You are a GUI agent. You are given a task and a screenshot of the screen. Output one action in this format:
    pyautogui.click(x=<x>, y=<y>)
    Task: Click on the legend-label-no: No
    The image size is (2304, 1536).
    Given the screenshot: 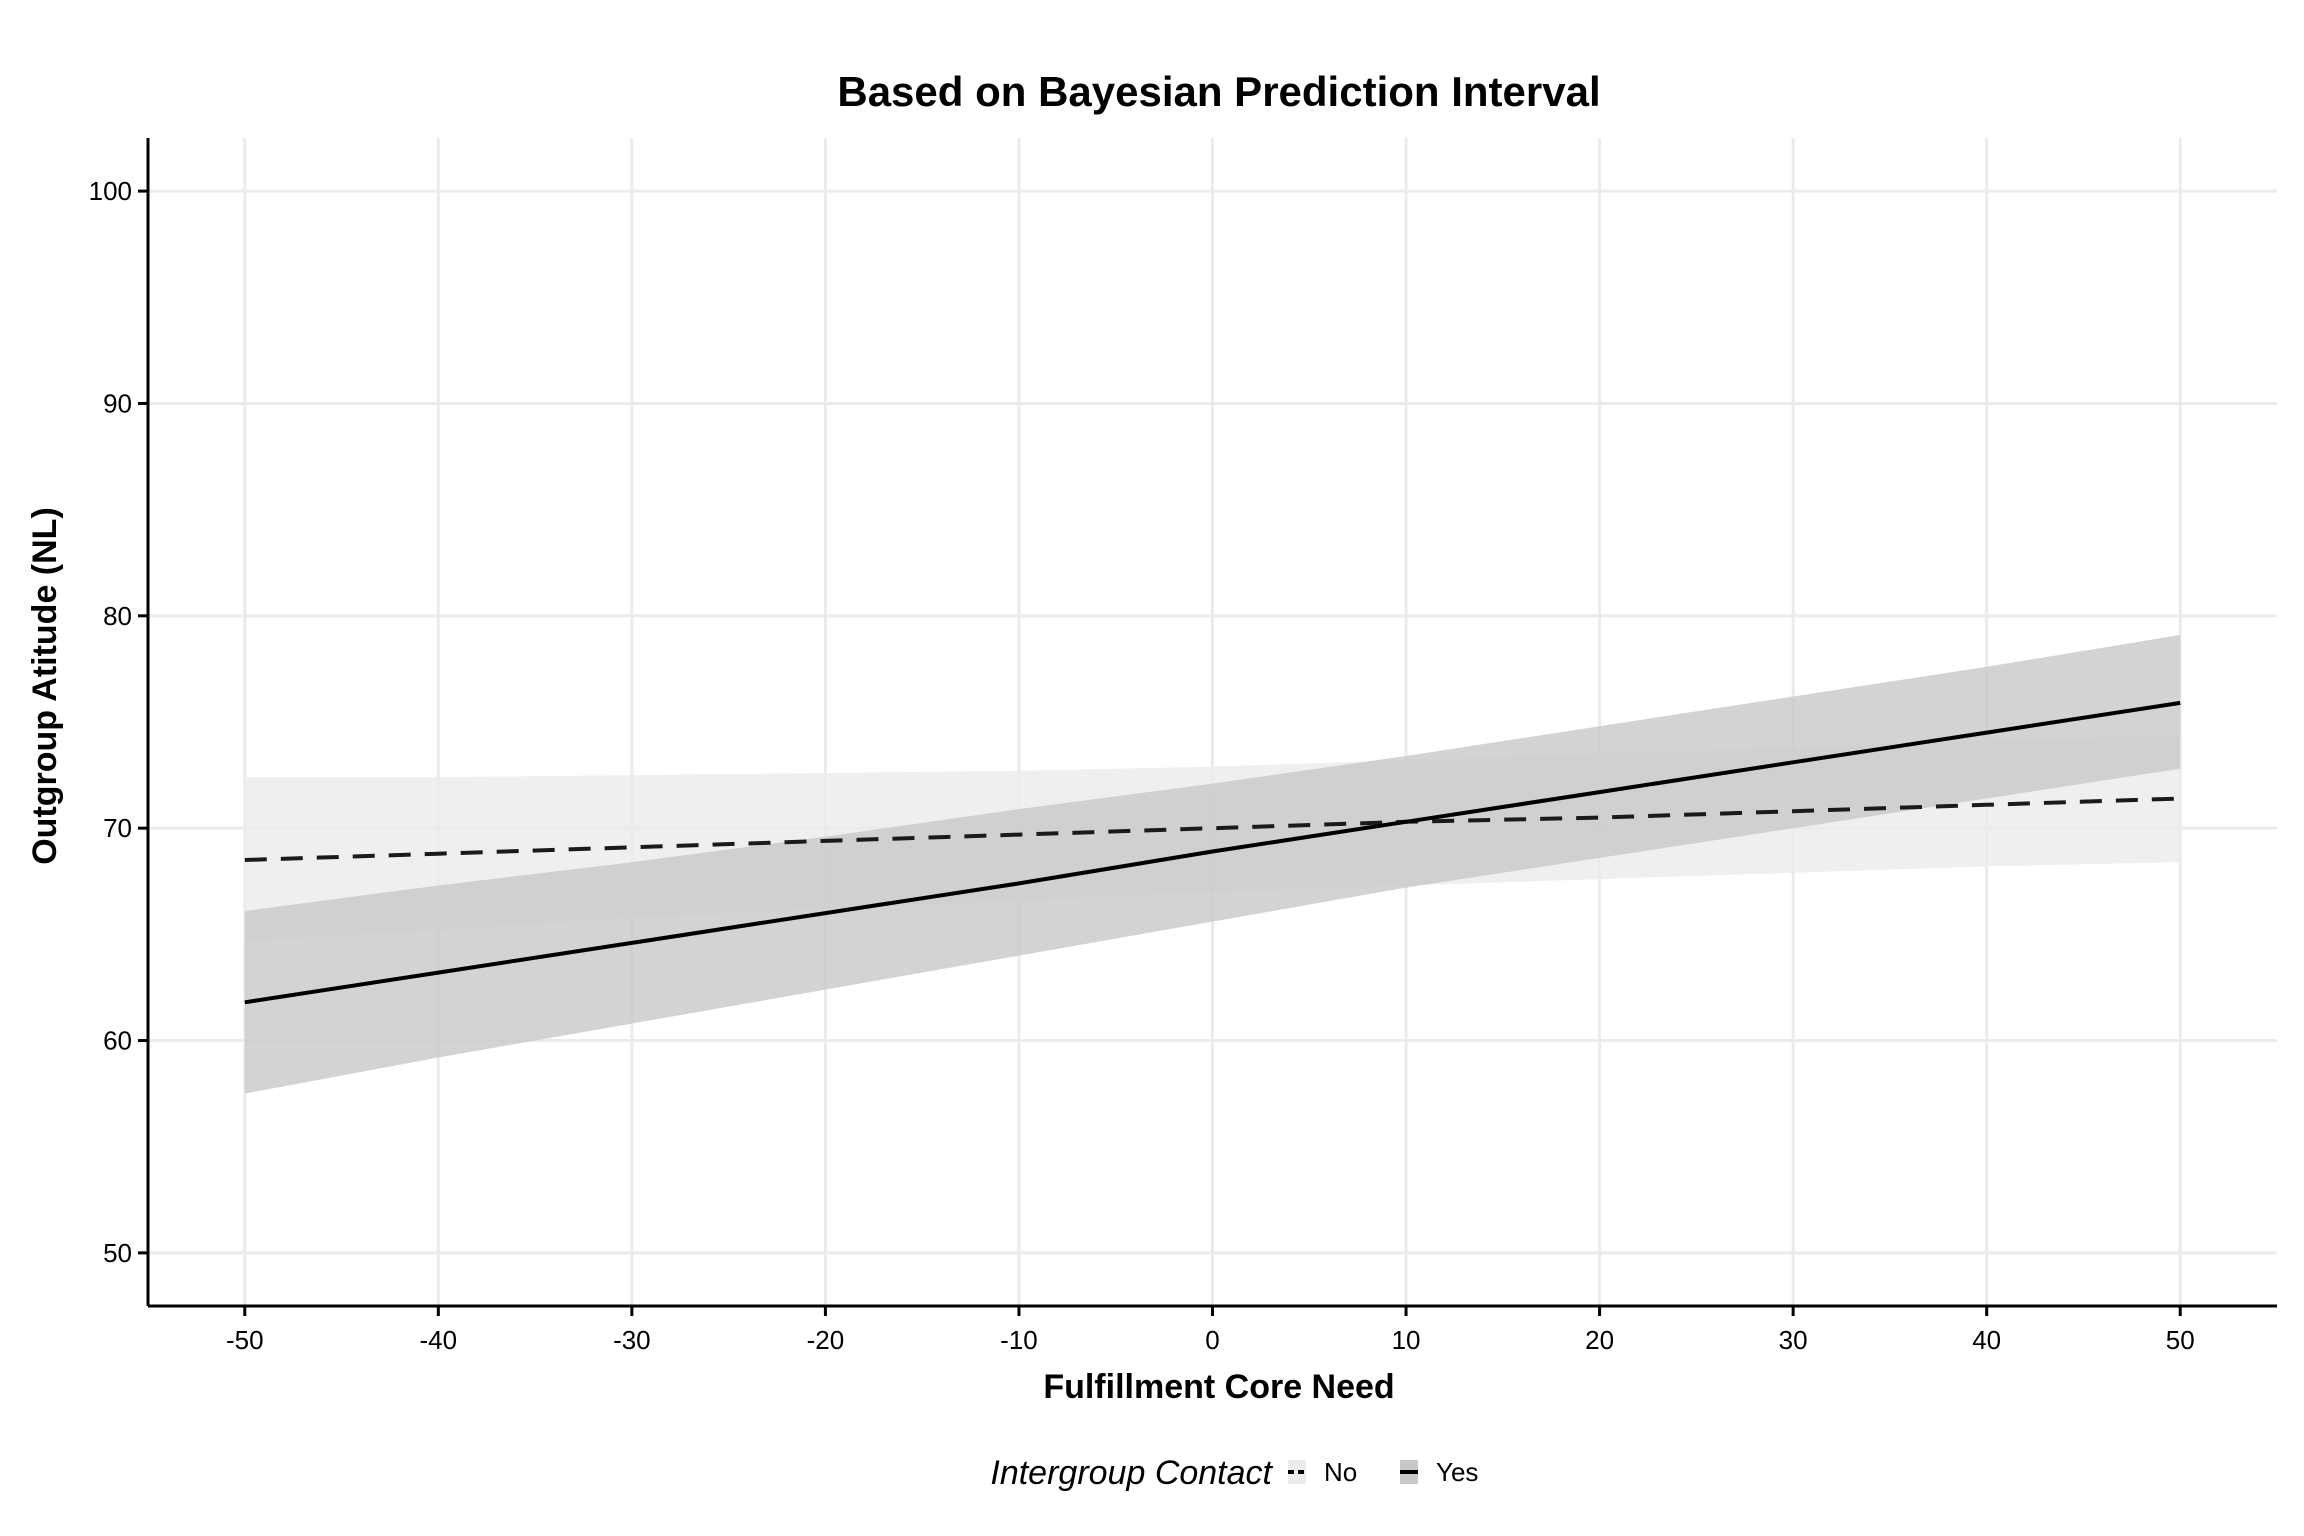 What is the action you would take?
    pyautogui.click(x=1340, y=1472)
    